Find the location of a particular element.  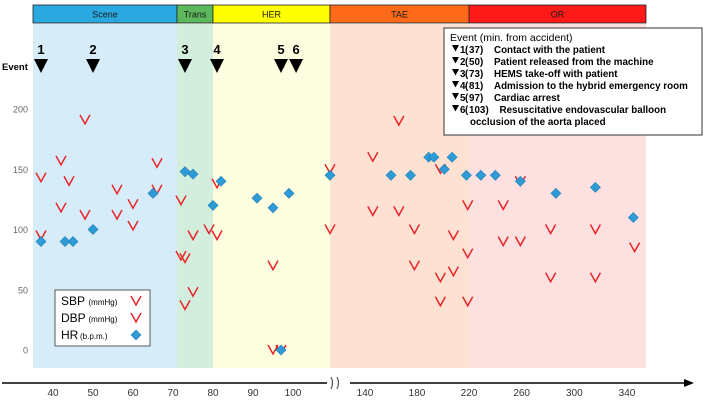

x-tick-label: 220 is located at coordinates (469, 393).